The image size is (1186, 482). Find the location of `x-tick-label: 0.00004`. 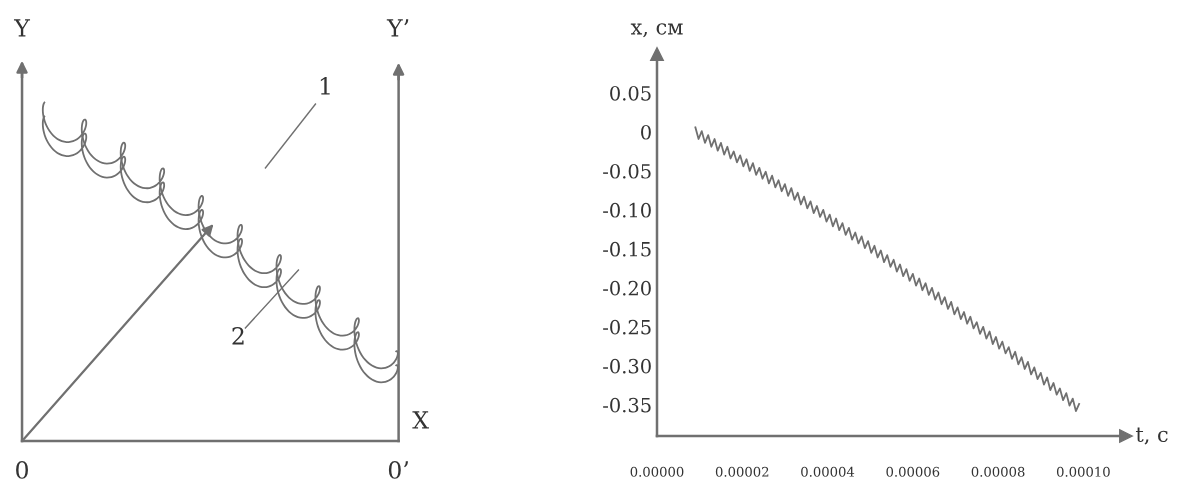

x-tick-label: 0.00004 is located at coordinates (828, 471).